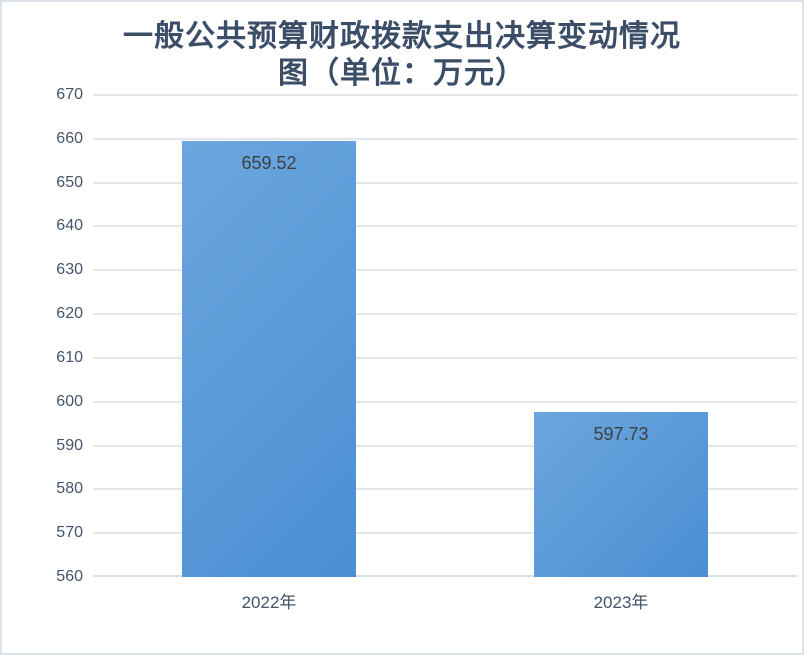 This screenshot has width=804, height=655. I want to click on chart-title: 一般公共预算财政拨款支出决算变动情况 图（单位：万元）, so click(402, 55).